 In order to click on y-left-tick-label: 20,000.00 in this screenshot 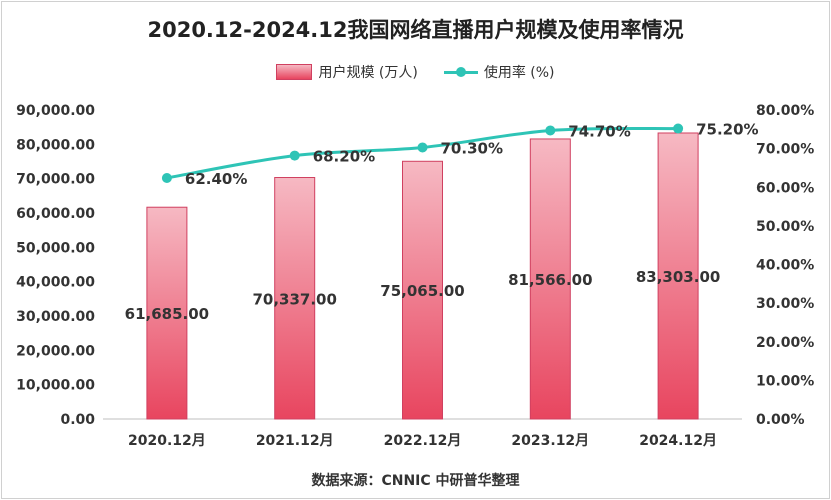, I will do `click(55, 351)`.